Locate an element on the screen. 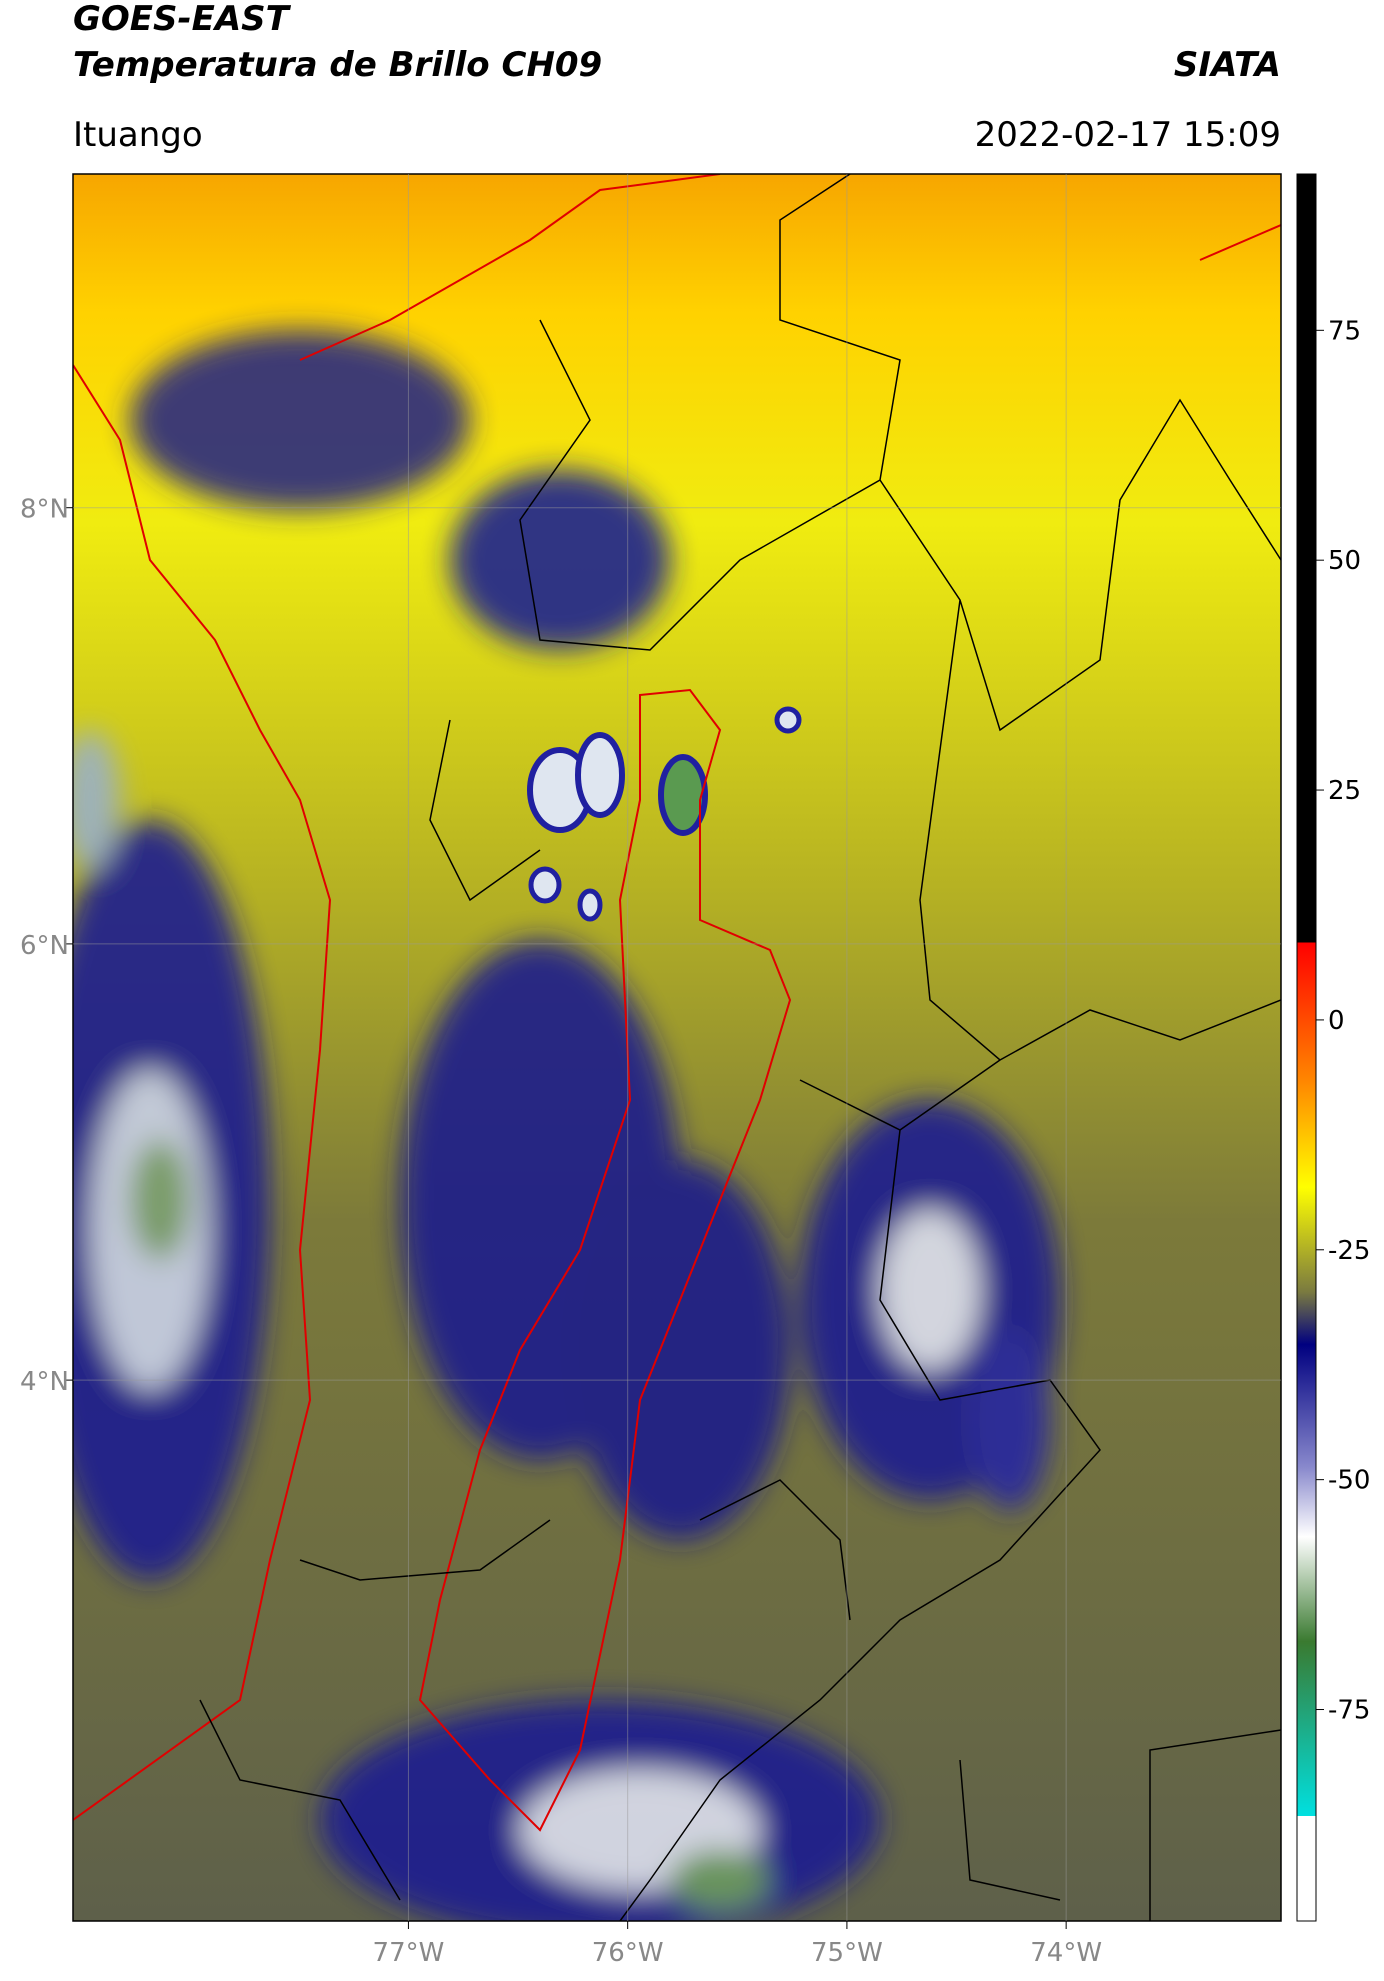 The height and width of the screenshot is (1981, 1384). colorbar-tick-label: 25 is located at coordinates (1344, 791).